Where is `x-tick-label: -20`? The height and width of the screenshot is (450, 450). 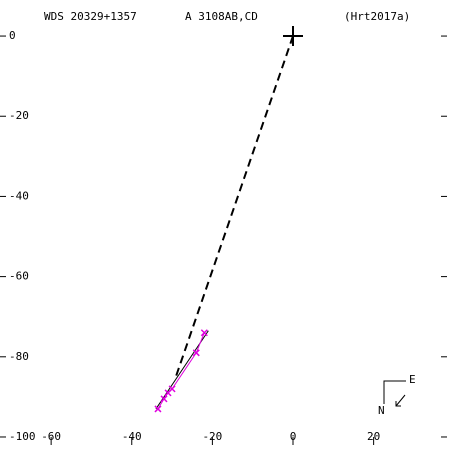 x-tick-label: -20 is located at coordinates (212, 436).